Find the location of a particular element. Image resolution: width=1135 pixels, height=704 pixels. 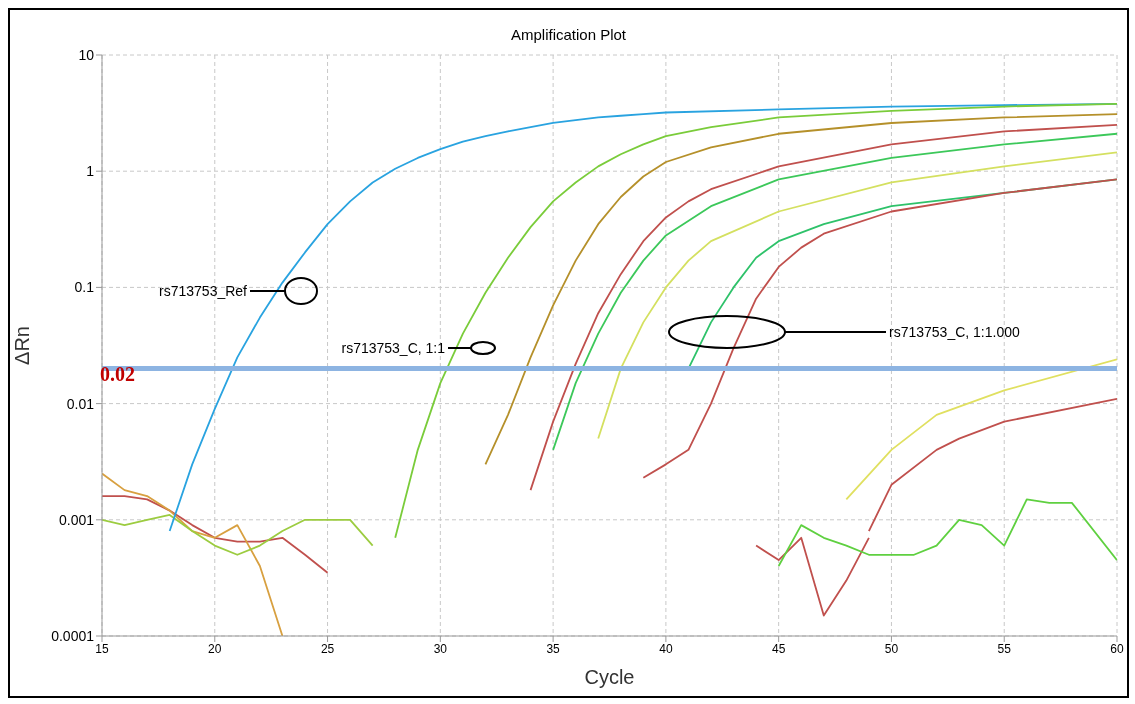

x-axis-title: Cycle is located at coordinates (609, 677).